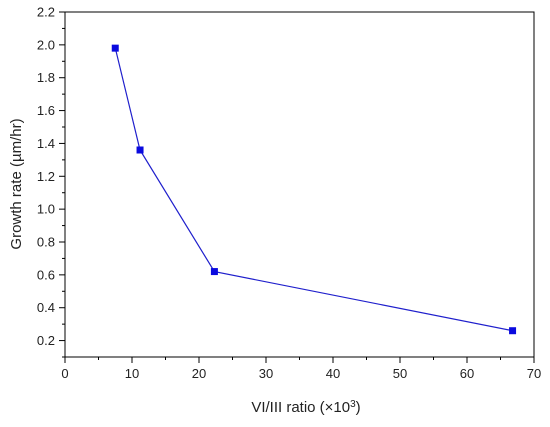  Describe the element at coordinates (46, 143) in the screenshot. I see `y-tick-label: 1.4` at that location.